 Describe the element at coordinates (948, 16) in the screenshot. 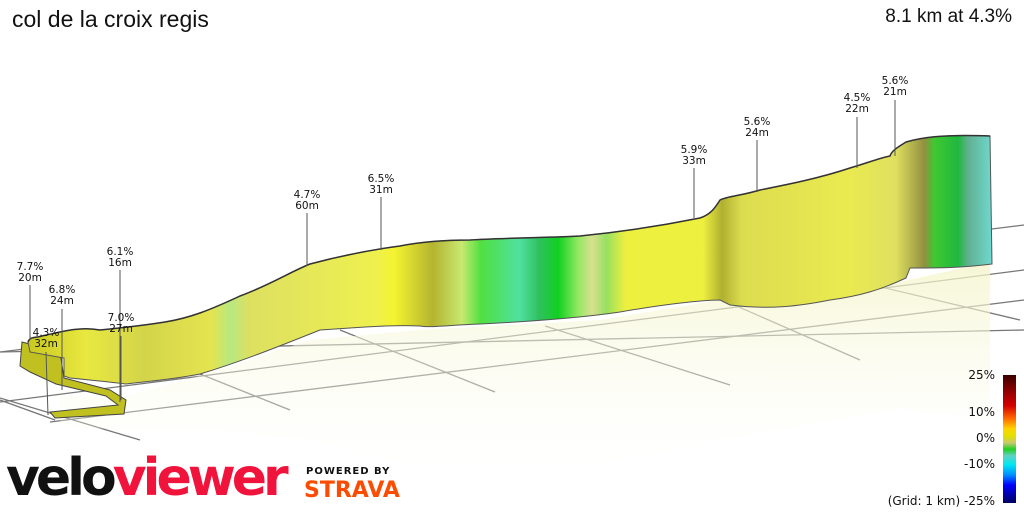

I see `segment-summary: 8.1 km at 4.3%` at that location.